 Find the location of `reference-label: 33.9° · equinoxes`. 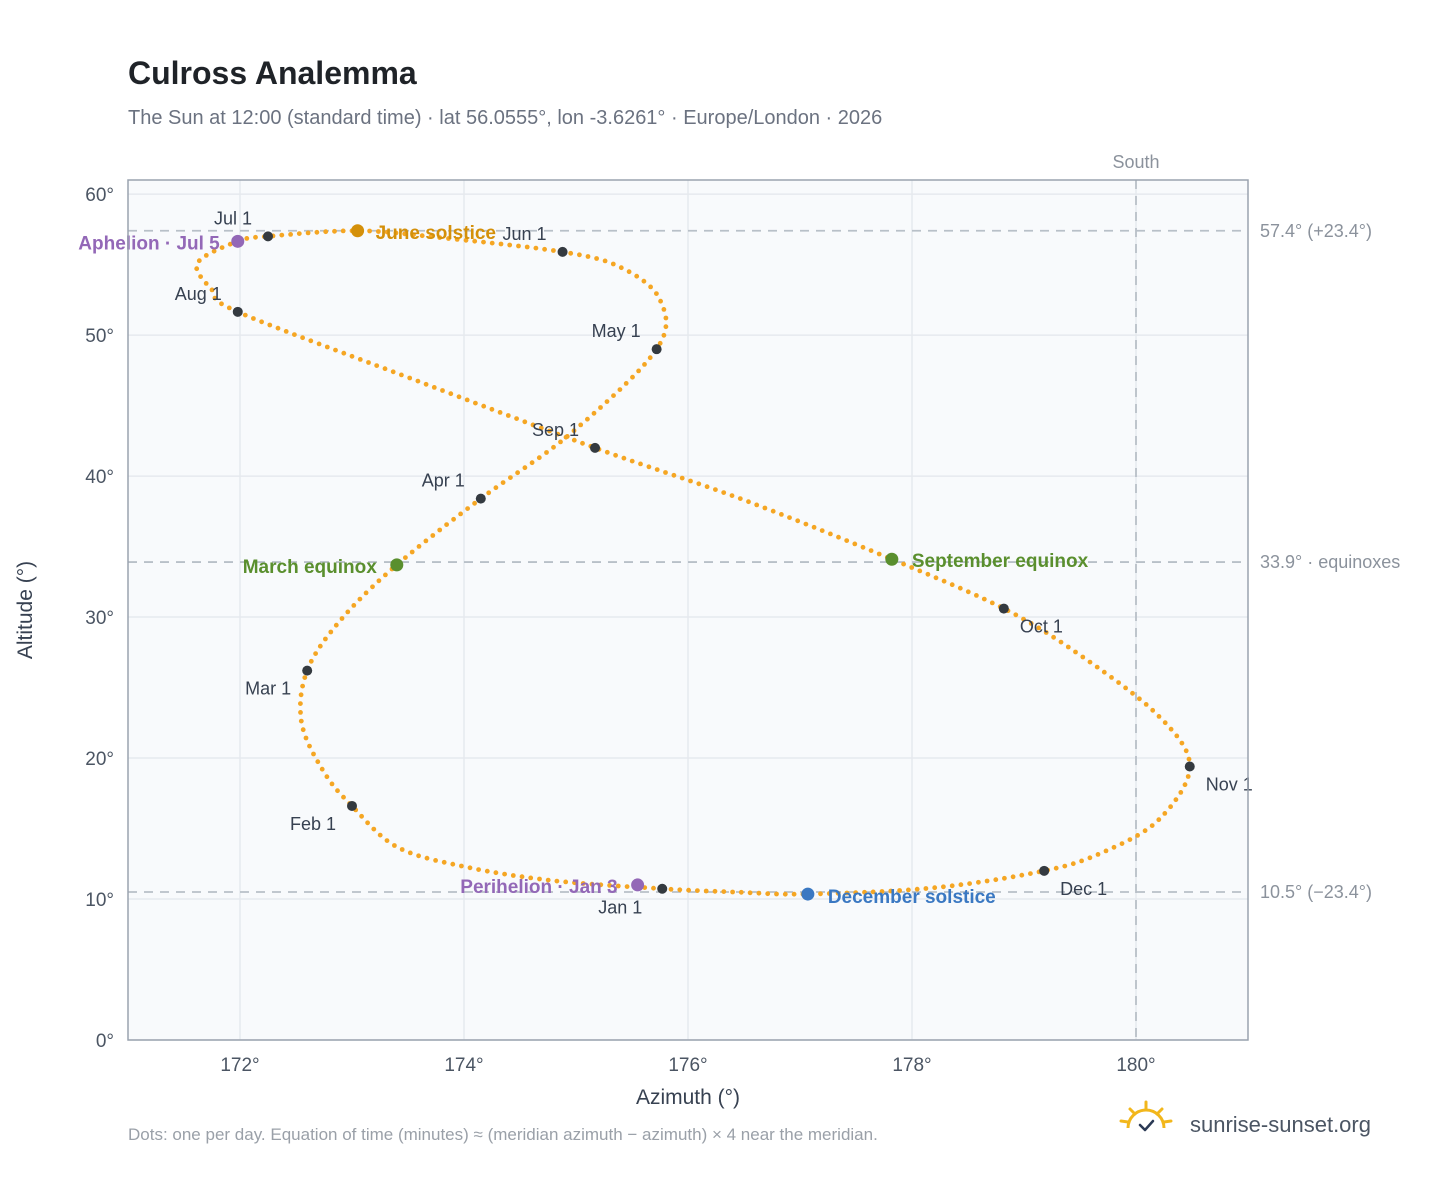

reference-label: 33.9° · equinoxes is located at coordinates (1330, 562).